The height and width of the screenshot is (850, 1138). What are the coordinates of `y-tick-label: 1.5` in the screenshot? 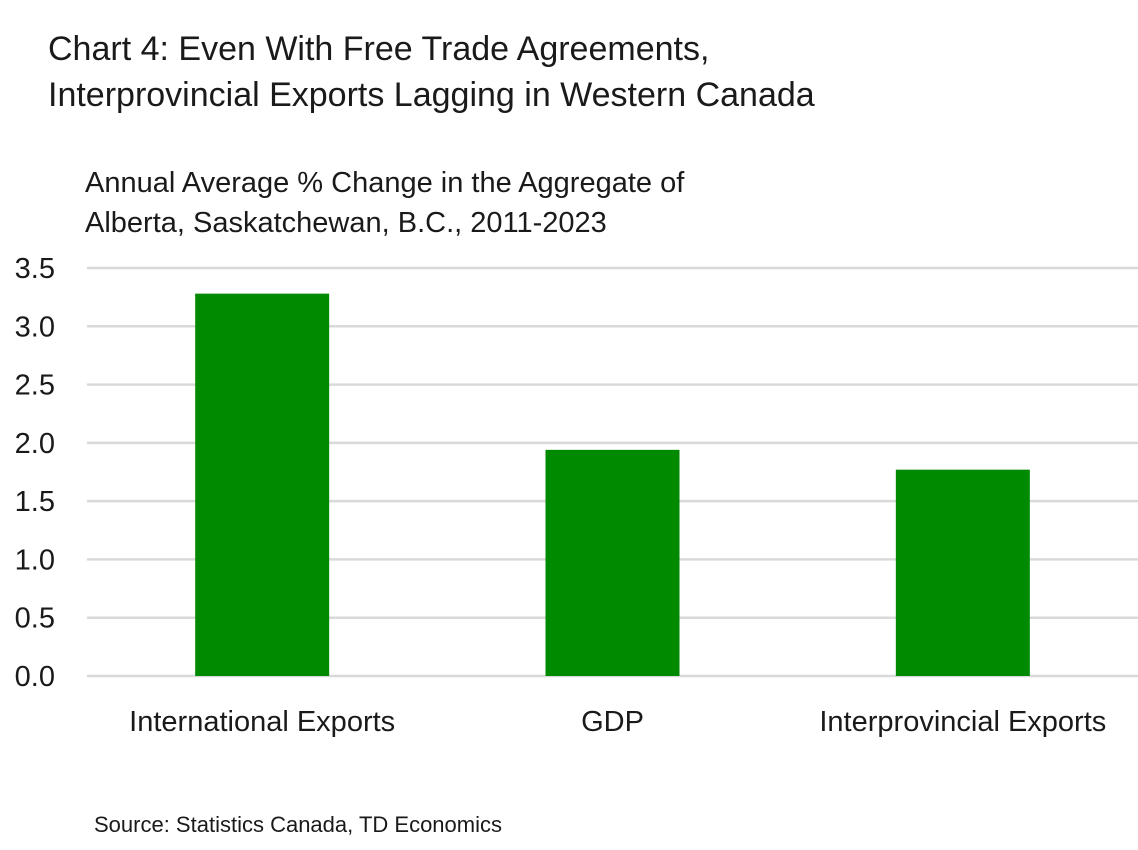 It's located at (35, 502).